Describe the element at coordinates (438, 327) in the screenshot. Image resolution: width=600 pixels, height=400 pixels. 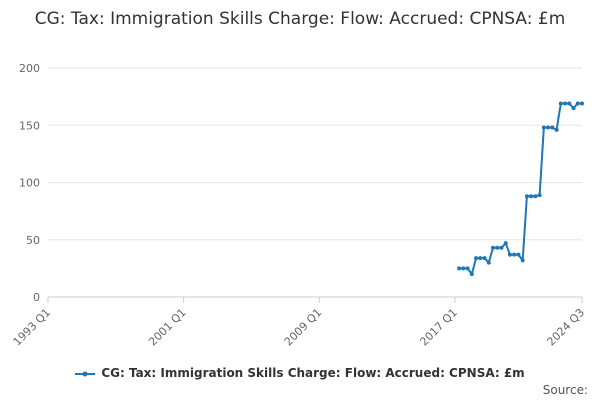
I see `x-tick-label: 2017 Q1` at that location.